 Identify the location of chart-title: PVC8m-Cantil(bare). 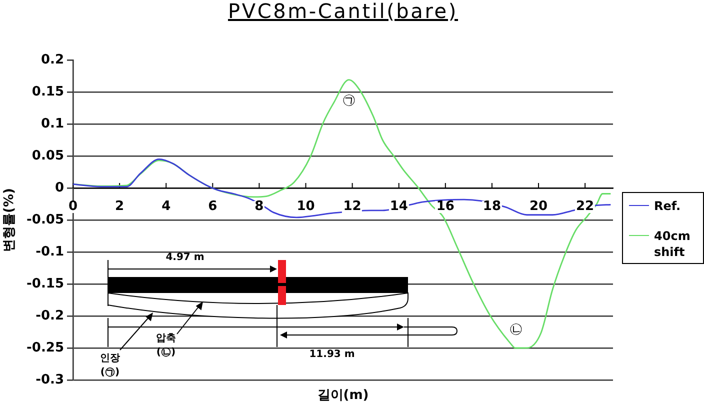
(343, 11).